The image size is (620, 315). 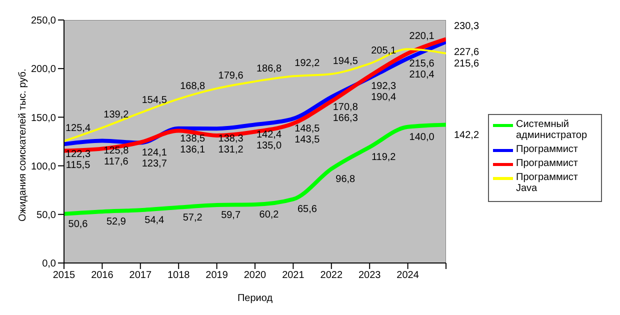 I want to click on x-tick-label: 1018, so click(x=178, y=276).